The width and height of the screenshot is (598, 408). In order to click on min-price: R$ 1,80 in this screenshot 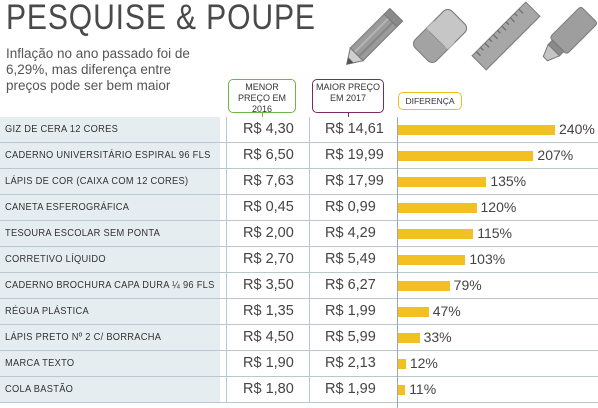, I will do `click(268, 389)`.